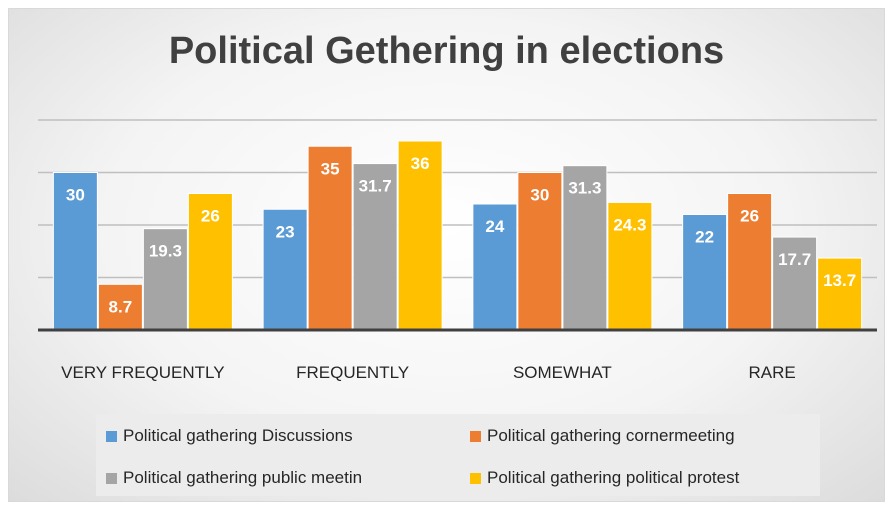 This screenshot has width=893, height=510. What do you see at coordinates (111, 478) in the screenshot?
I see `legend-swatch-public-meetin` at bounding box center [111, 478].